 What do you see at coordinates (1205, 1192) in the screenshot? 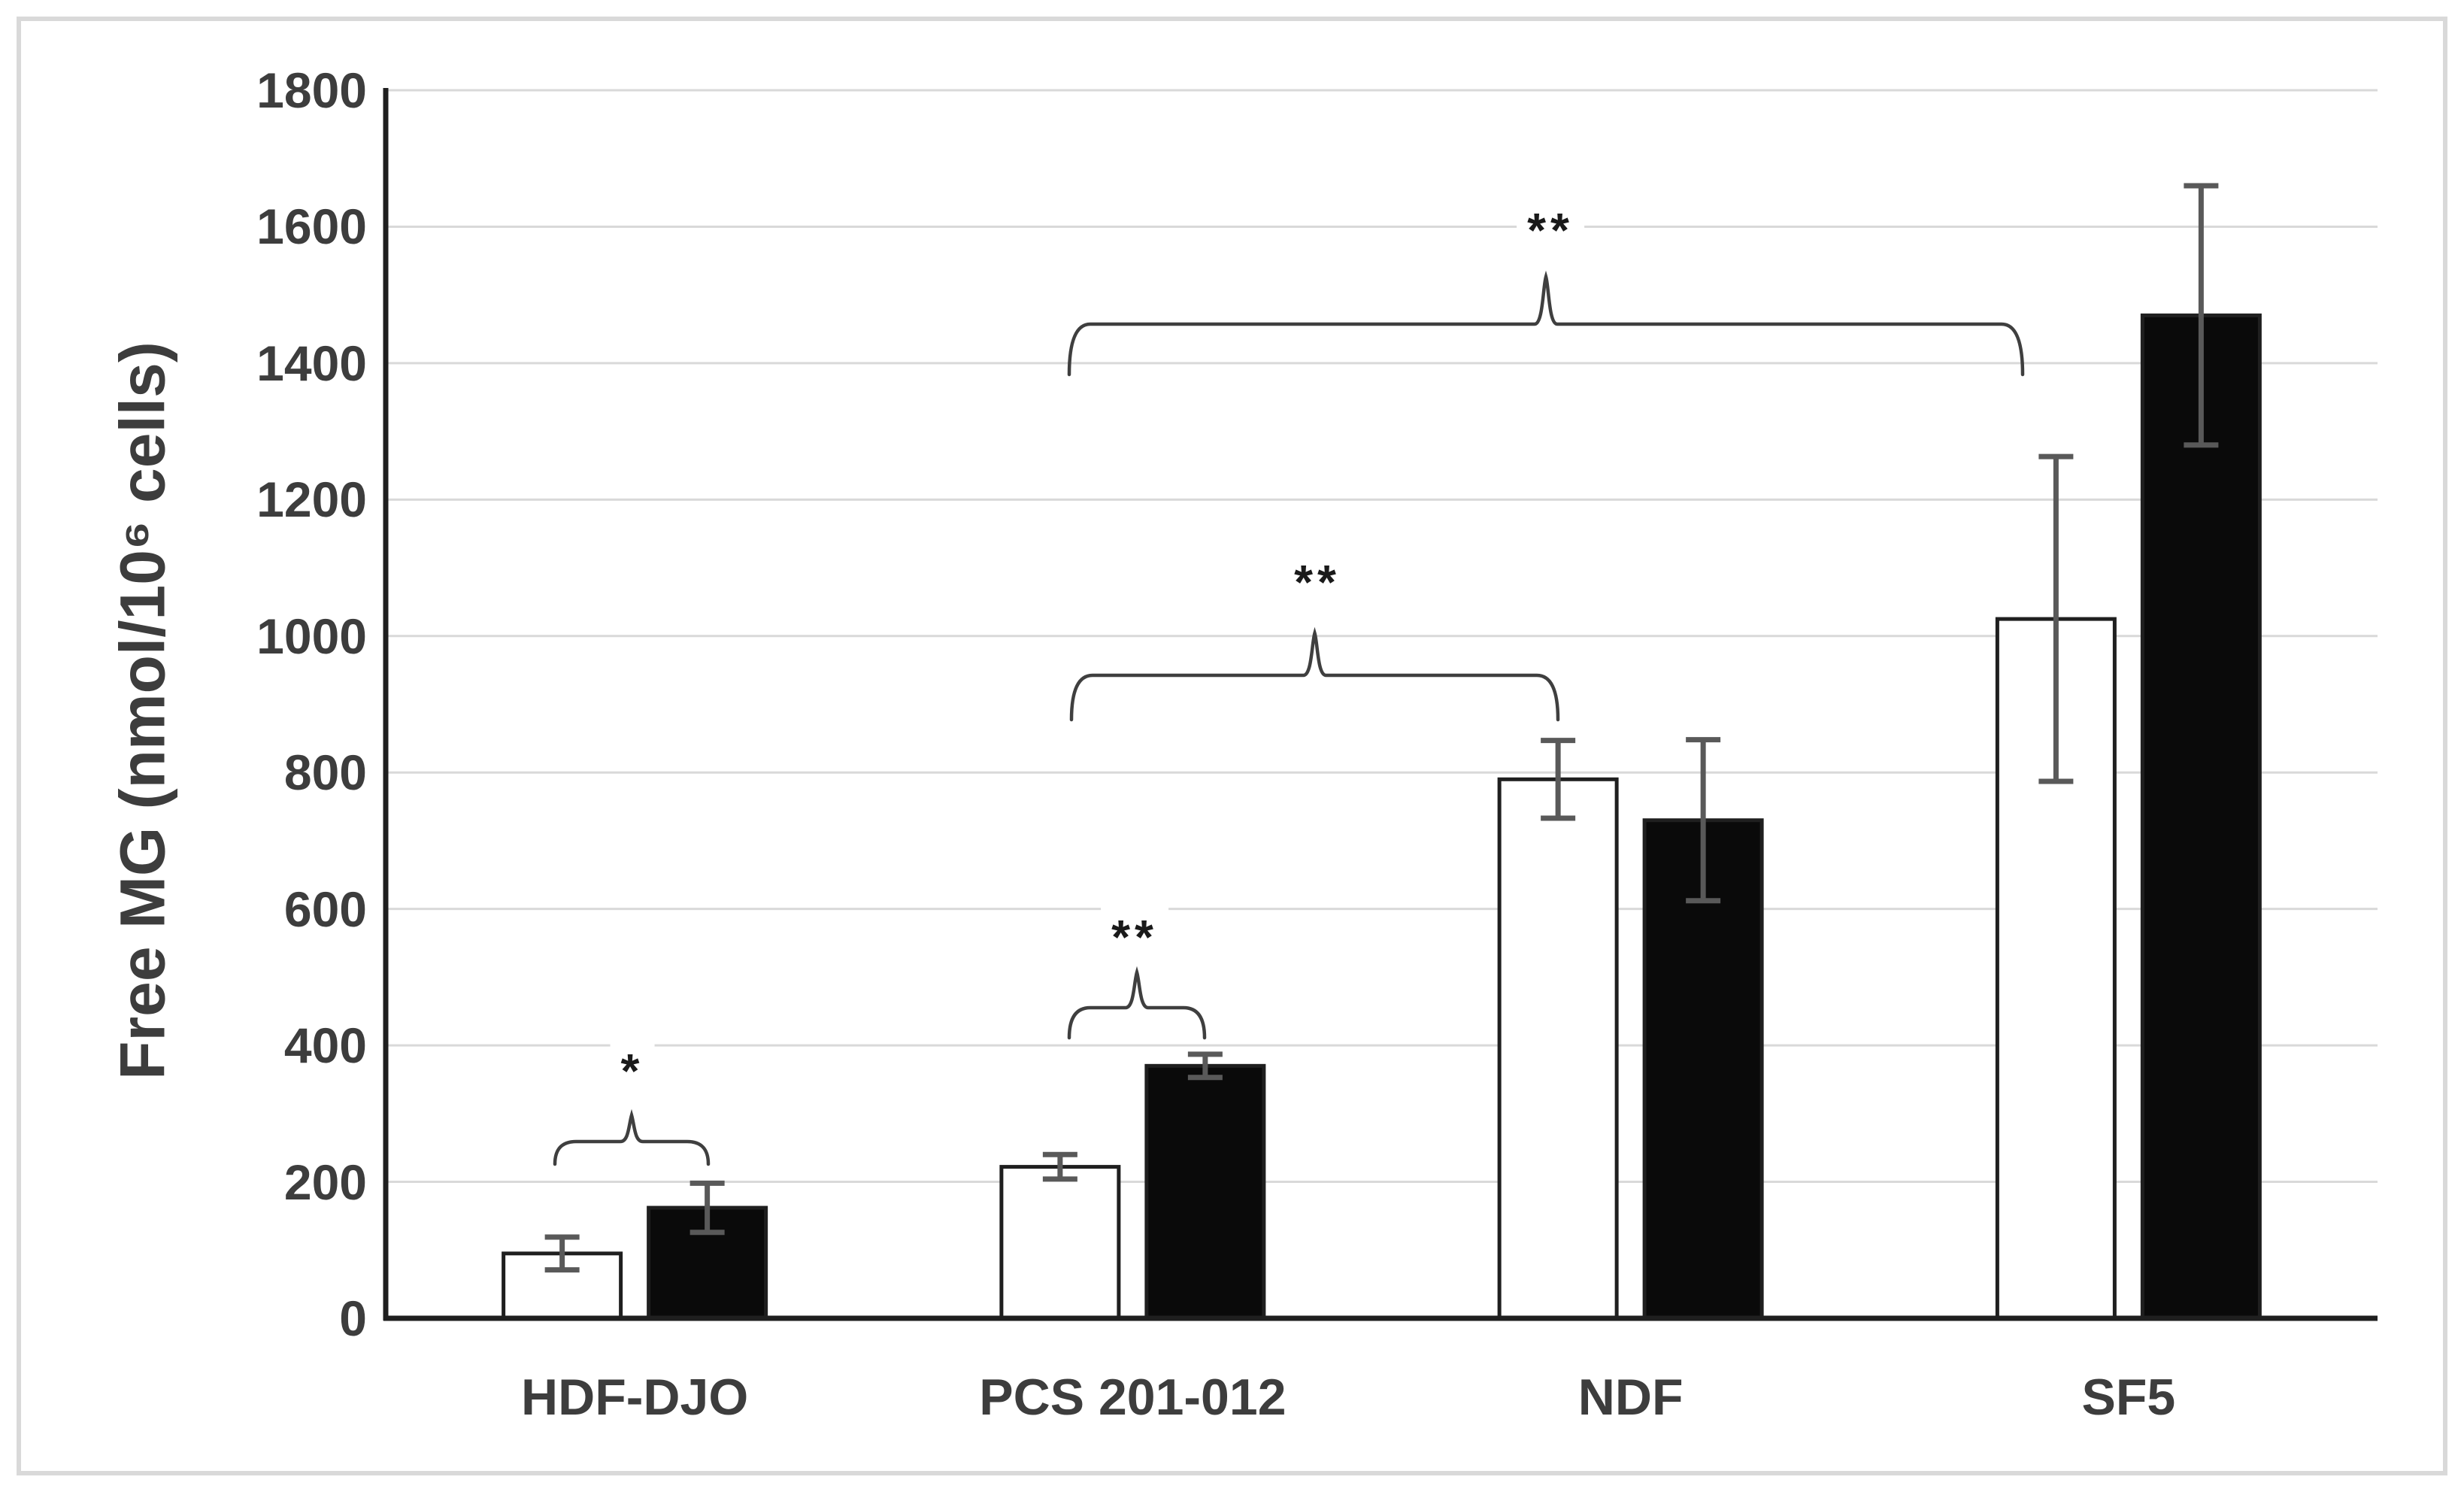
I see `bar-PCS 201-012-filled` at bounding box center [1205, 1192].